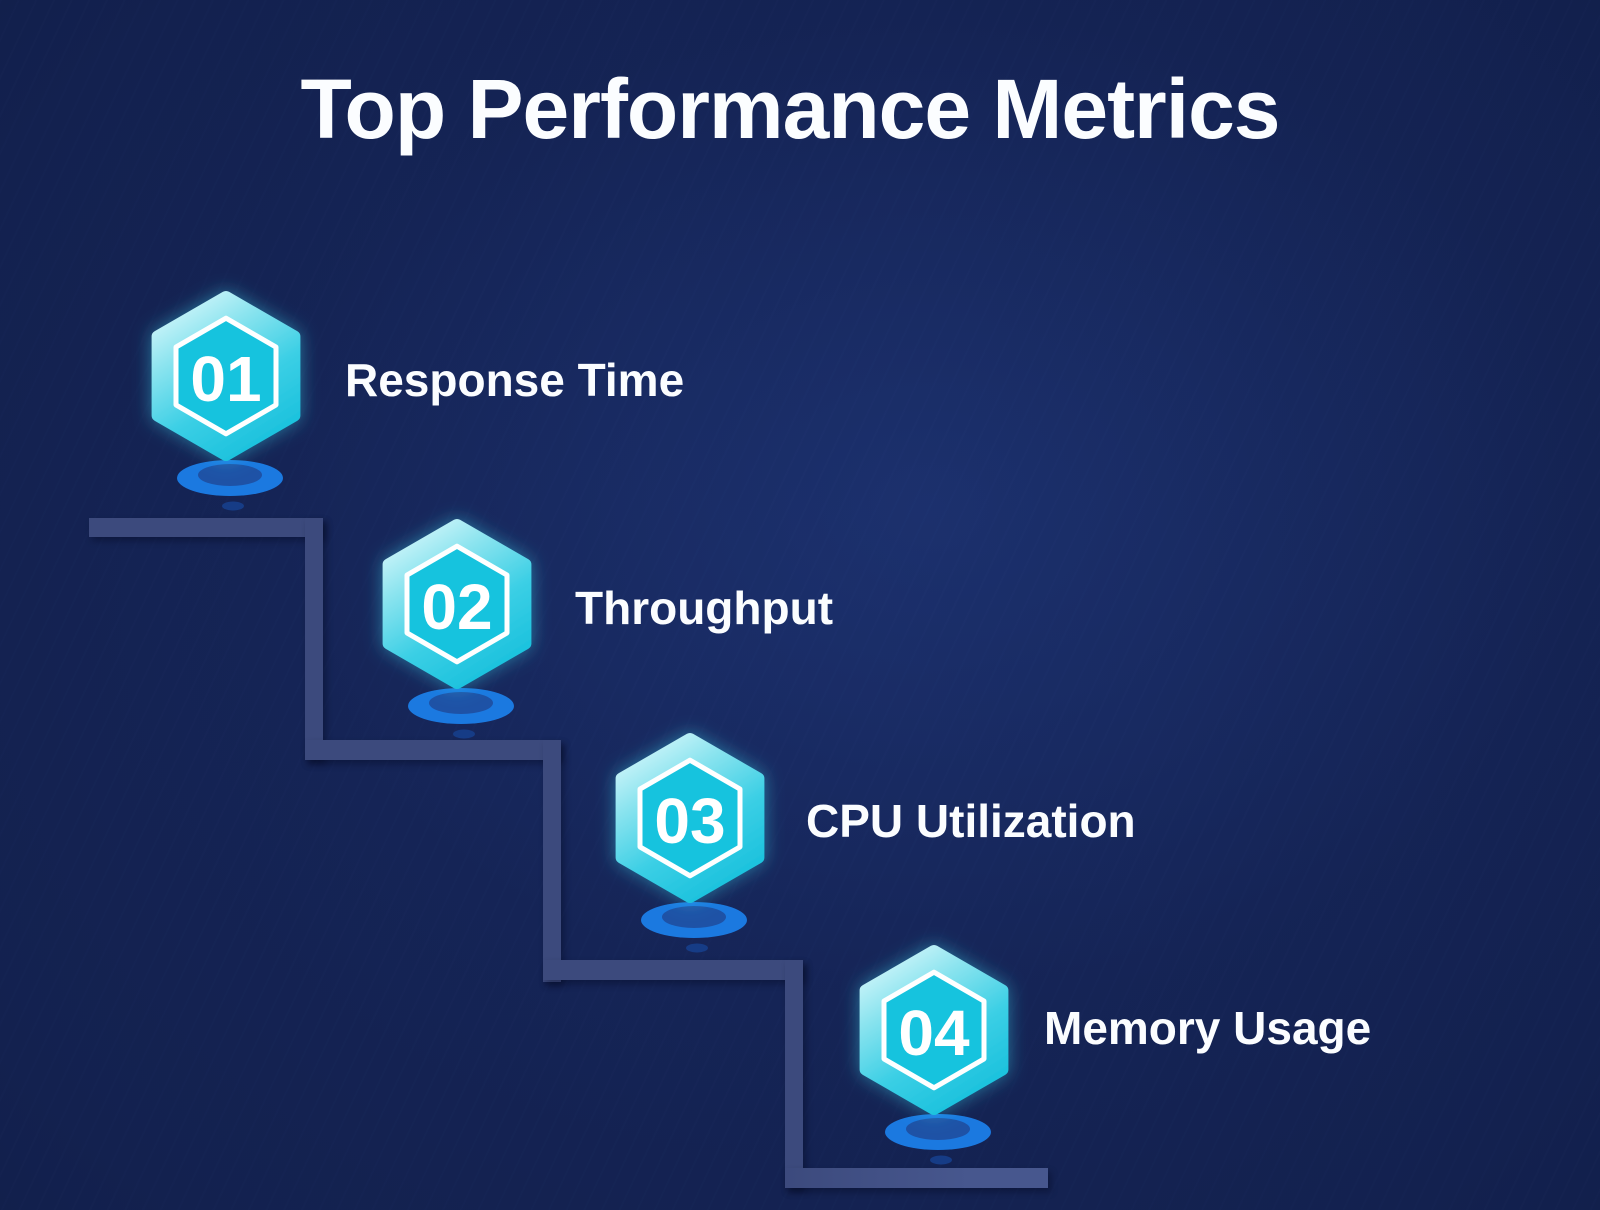  I want to click on connector-segment-h2, so click(433, 750).